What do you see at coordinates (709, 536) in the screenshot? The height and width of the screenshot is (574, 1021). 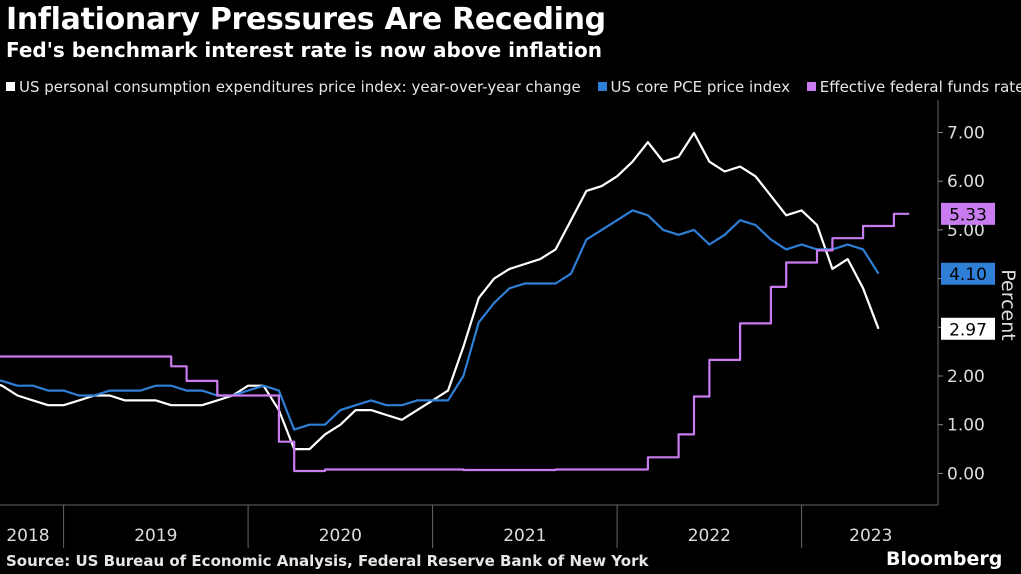 I see `x-tick-label: 2022` at bounding box center [709, 536].